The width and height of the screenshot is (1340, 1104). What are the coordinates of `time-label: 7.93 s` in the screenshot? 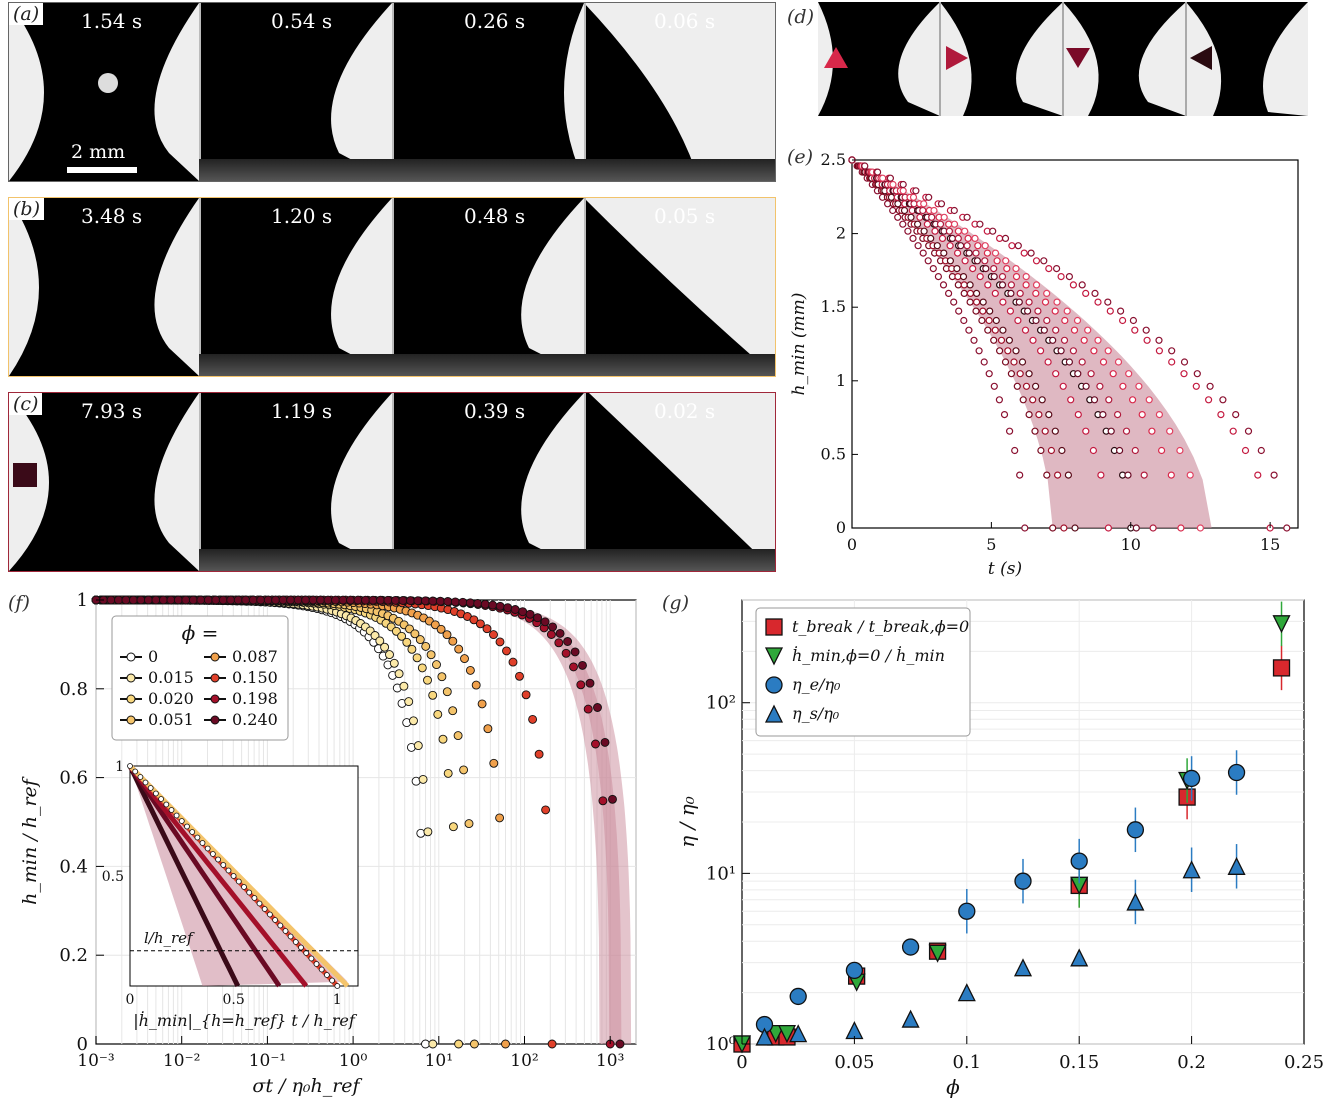 It's located at (112, 411).